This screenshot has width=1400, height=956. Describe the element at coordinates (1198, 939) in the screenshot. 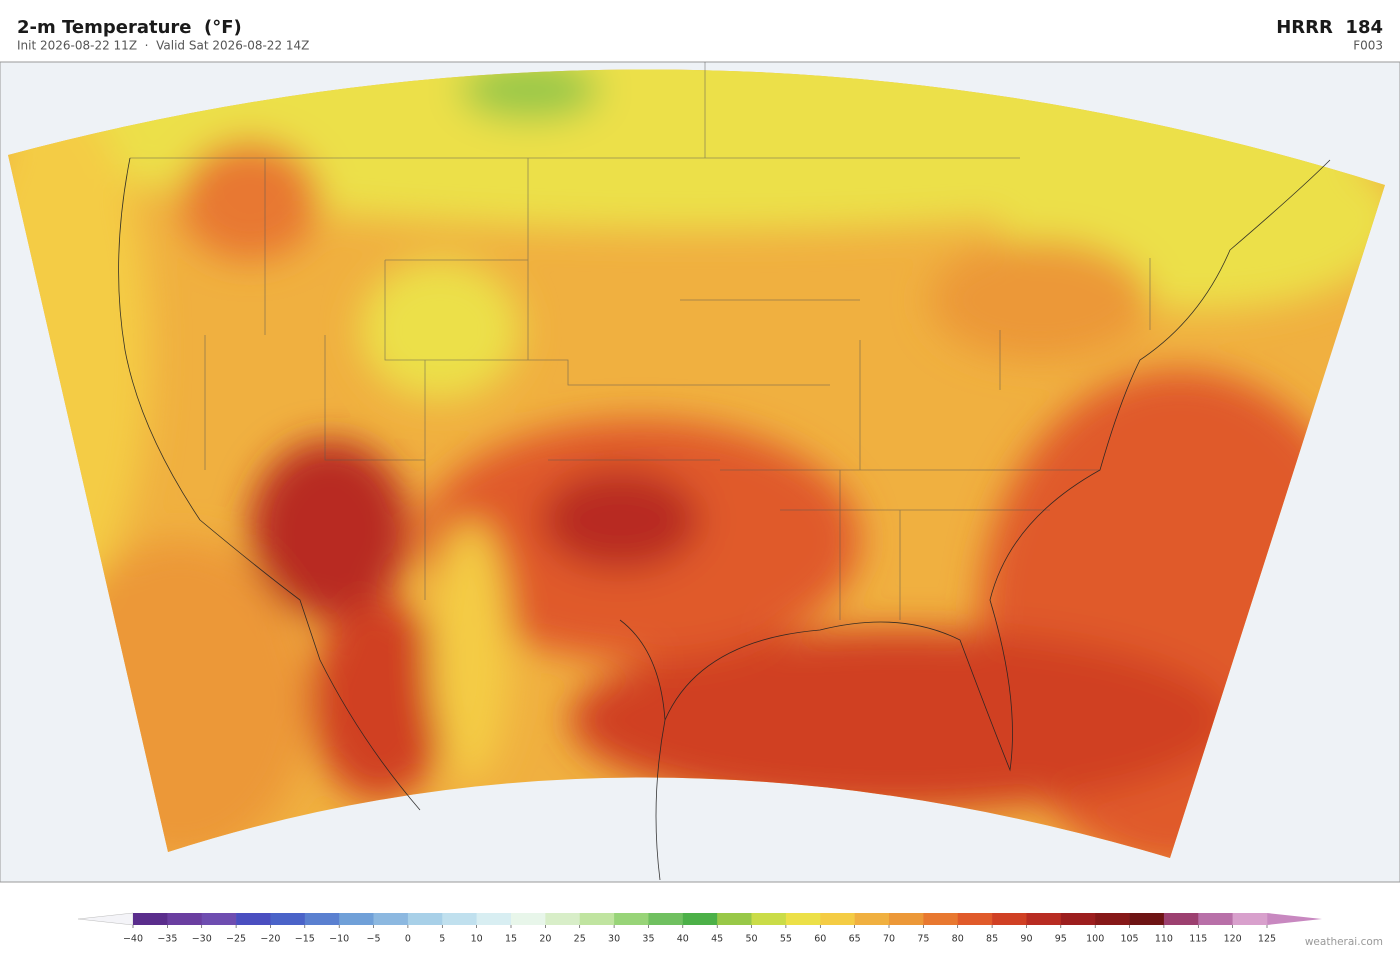

I see `colorbar-tick-label: 115` at that location.